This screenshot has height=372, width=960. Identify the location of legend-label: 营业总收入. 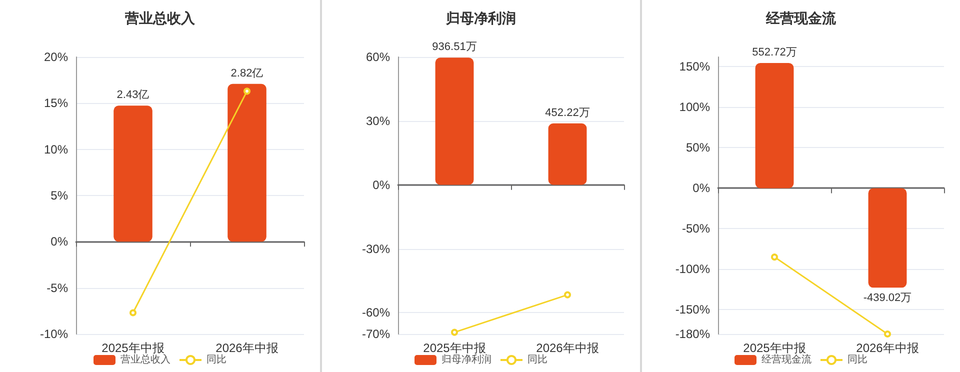
(145, 360).